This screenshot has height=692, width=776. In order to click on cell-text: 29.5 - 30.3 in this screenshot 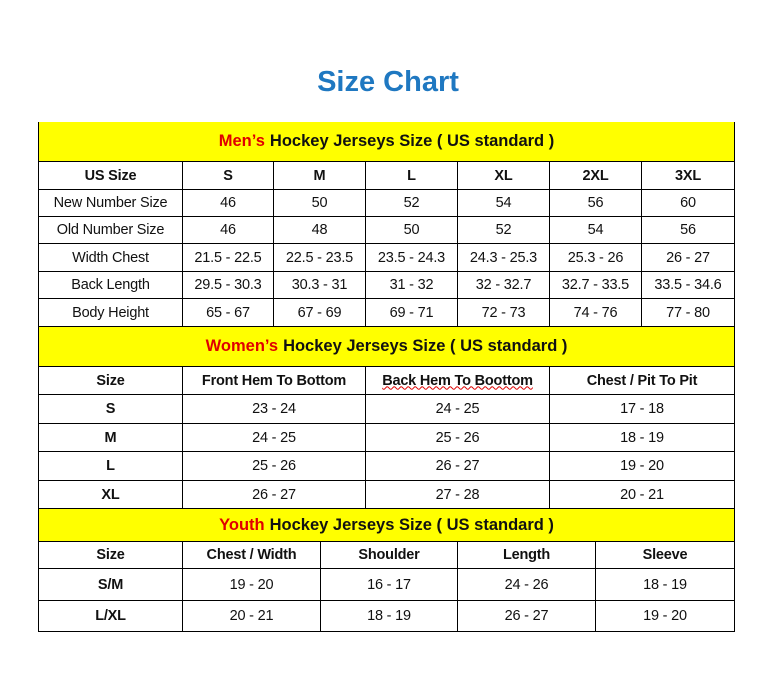, I will do `click(228, 285)`.